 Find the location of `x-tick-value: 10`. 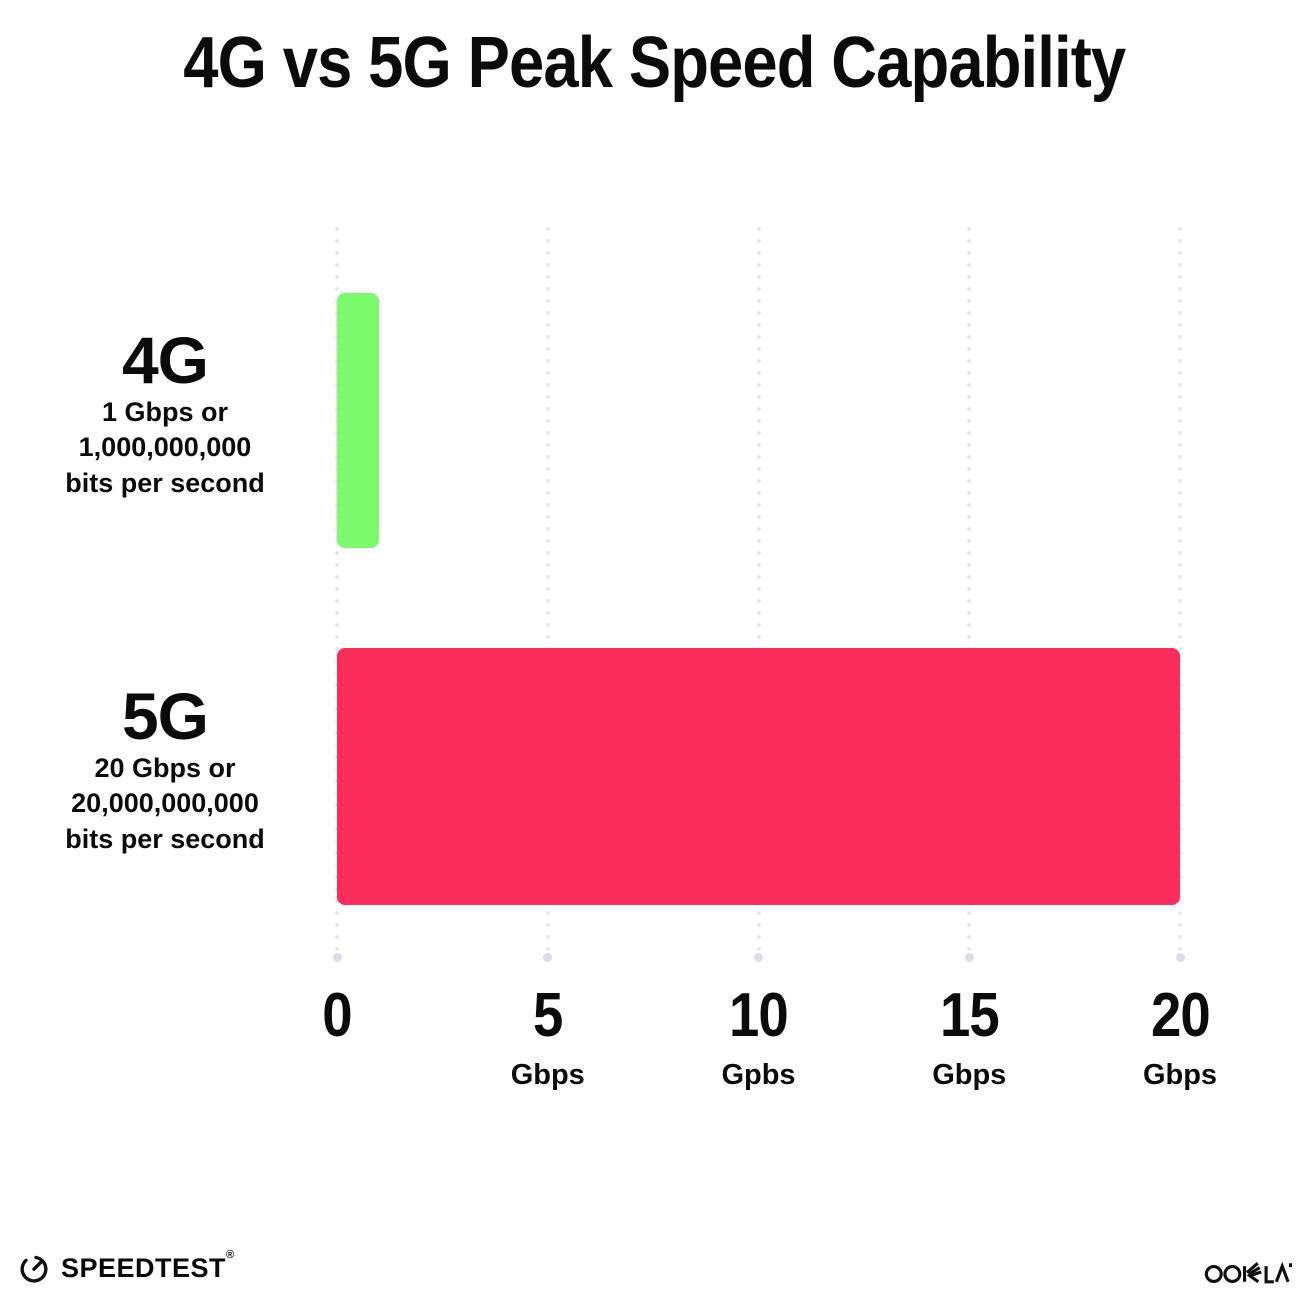

x-tick-value: 10 is located at coordinates (759, 1015).